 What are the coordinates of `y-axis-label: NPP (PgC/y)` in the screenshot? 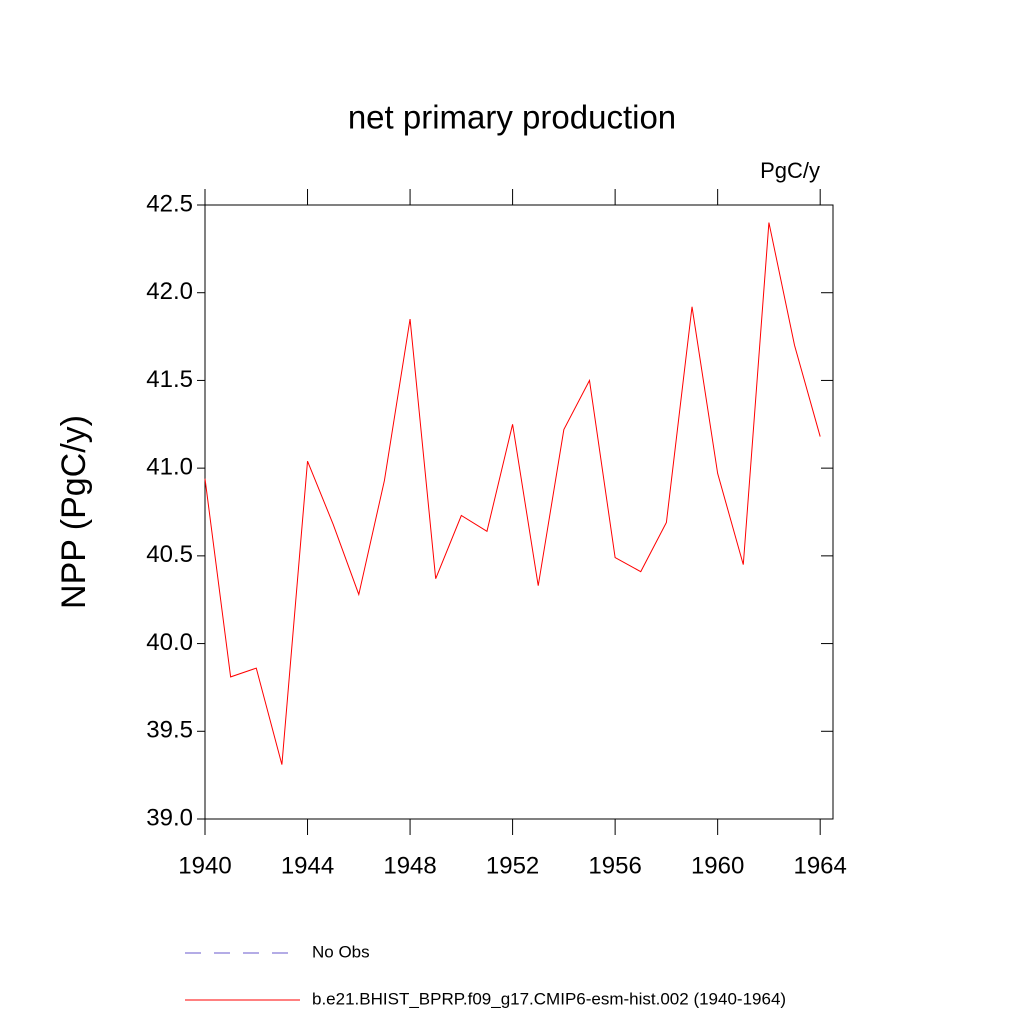 It's located at (74, 512).